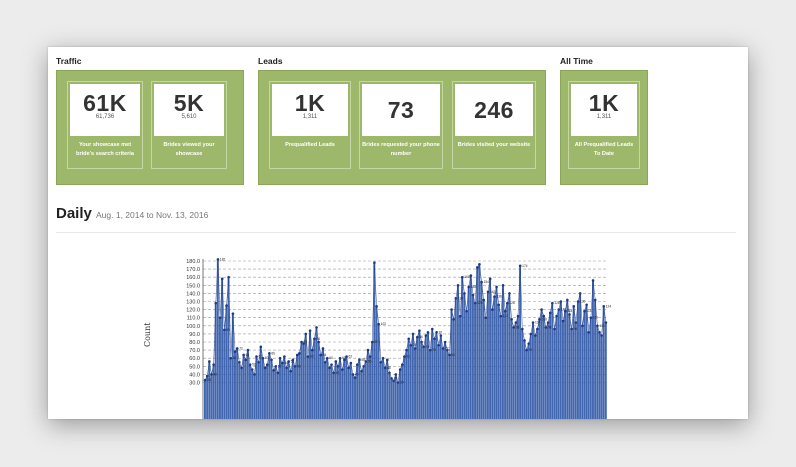 The height and width of the screenshot is (467, 796). I want to click on data-label: 104, so click(538, 323).